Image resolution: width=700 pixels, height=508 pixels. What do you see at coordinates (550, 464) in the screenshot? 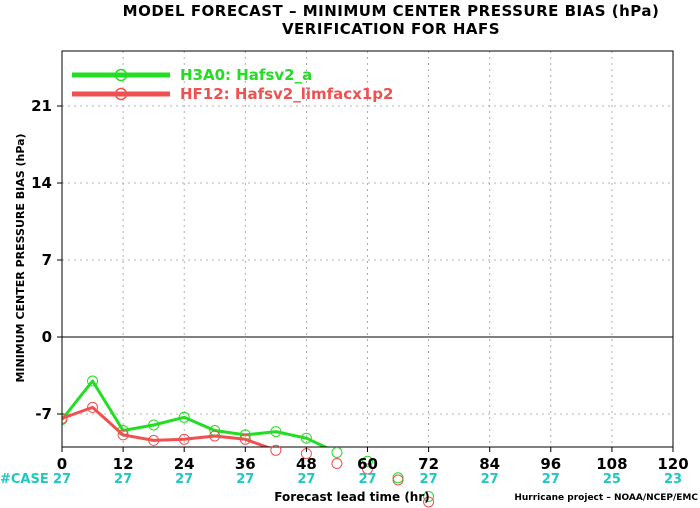
I see `x-tick-label: 96` at bounding box center [550, 464].